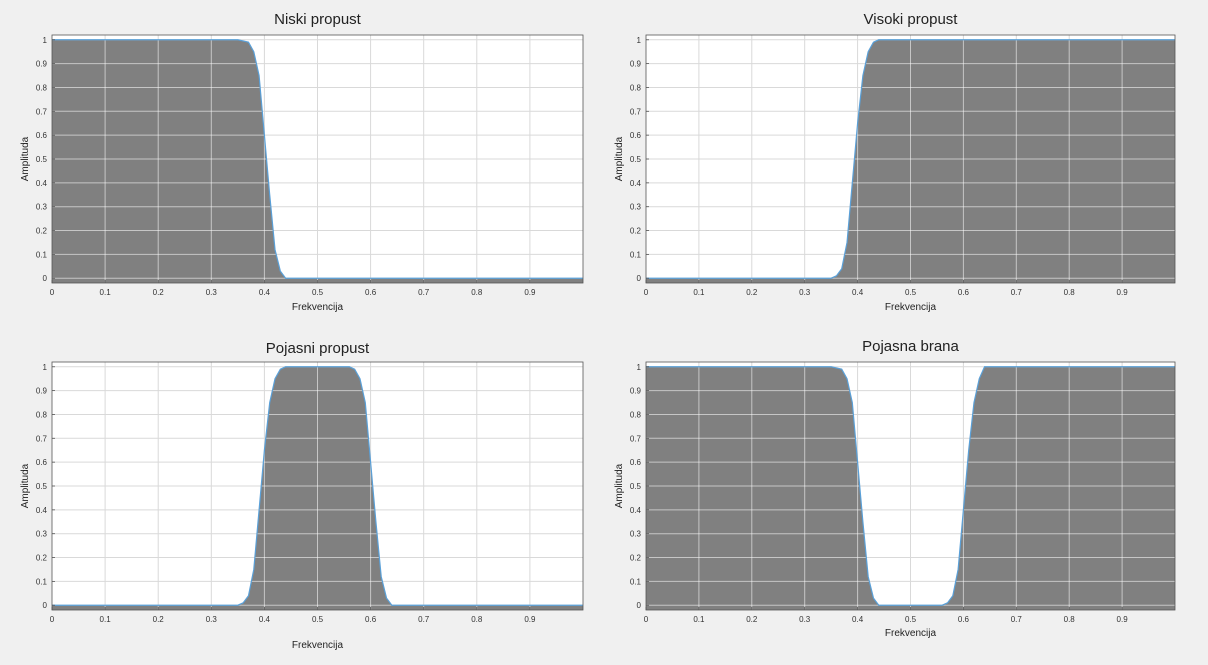 Image resolution: width=1208 pixels, height=665 pixels. What do you see at coordinates (318, 348) in the screenshot?
I see `chart-title: Pojasni propust` at bounding box center [318, 348].